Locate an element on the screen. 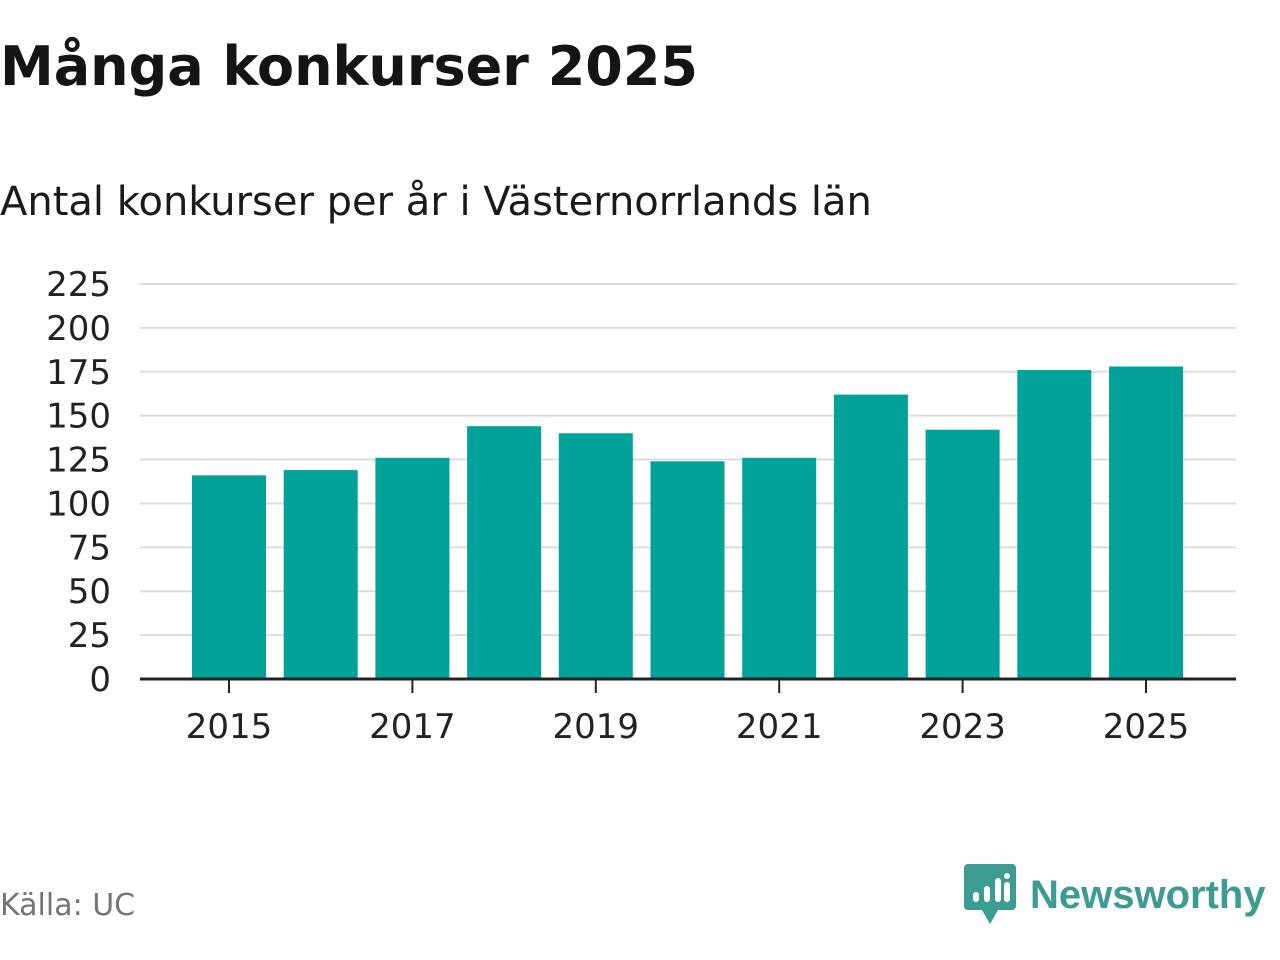 The image size is (1280, 960). bar-2018 is located at coordinates (504, 552).